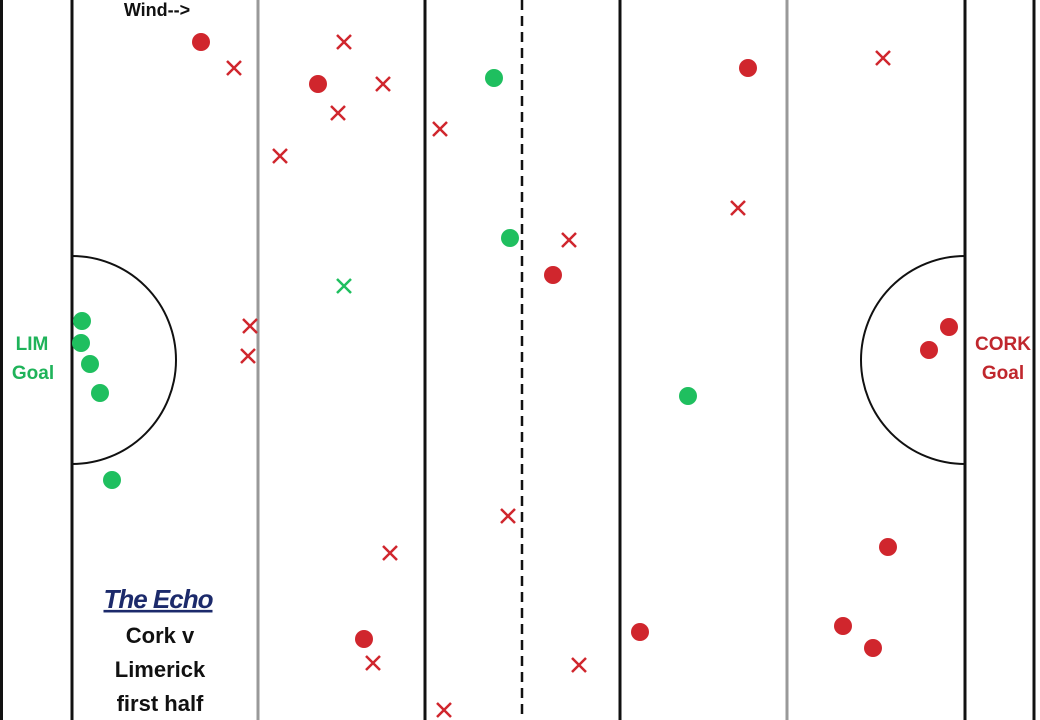 Image resolution: width=1040 pixels, height=720 pixels. Describe the element at coordinates (160, 703) in the screenshot. I see `caption-line: first half` at that location.